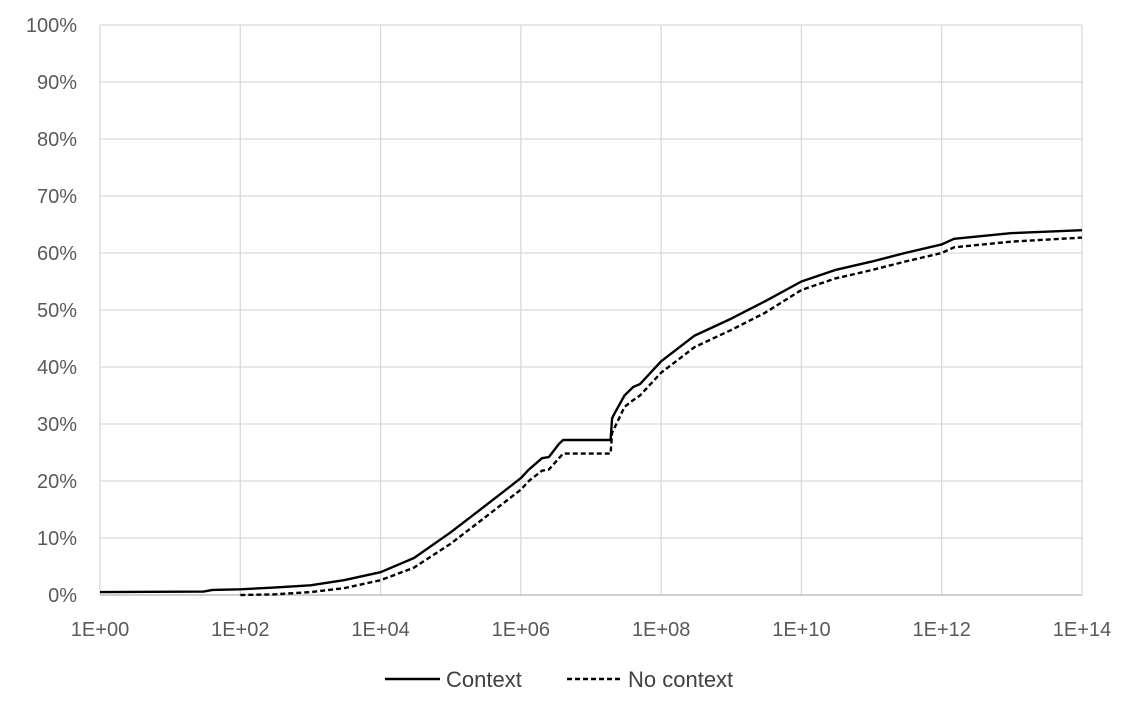  I want to click on y-tick-label: 80%, so click(57, 140).